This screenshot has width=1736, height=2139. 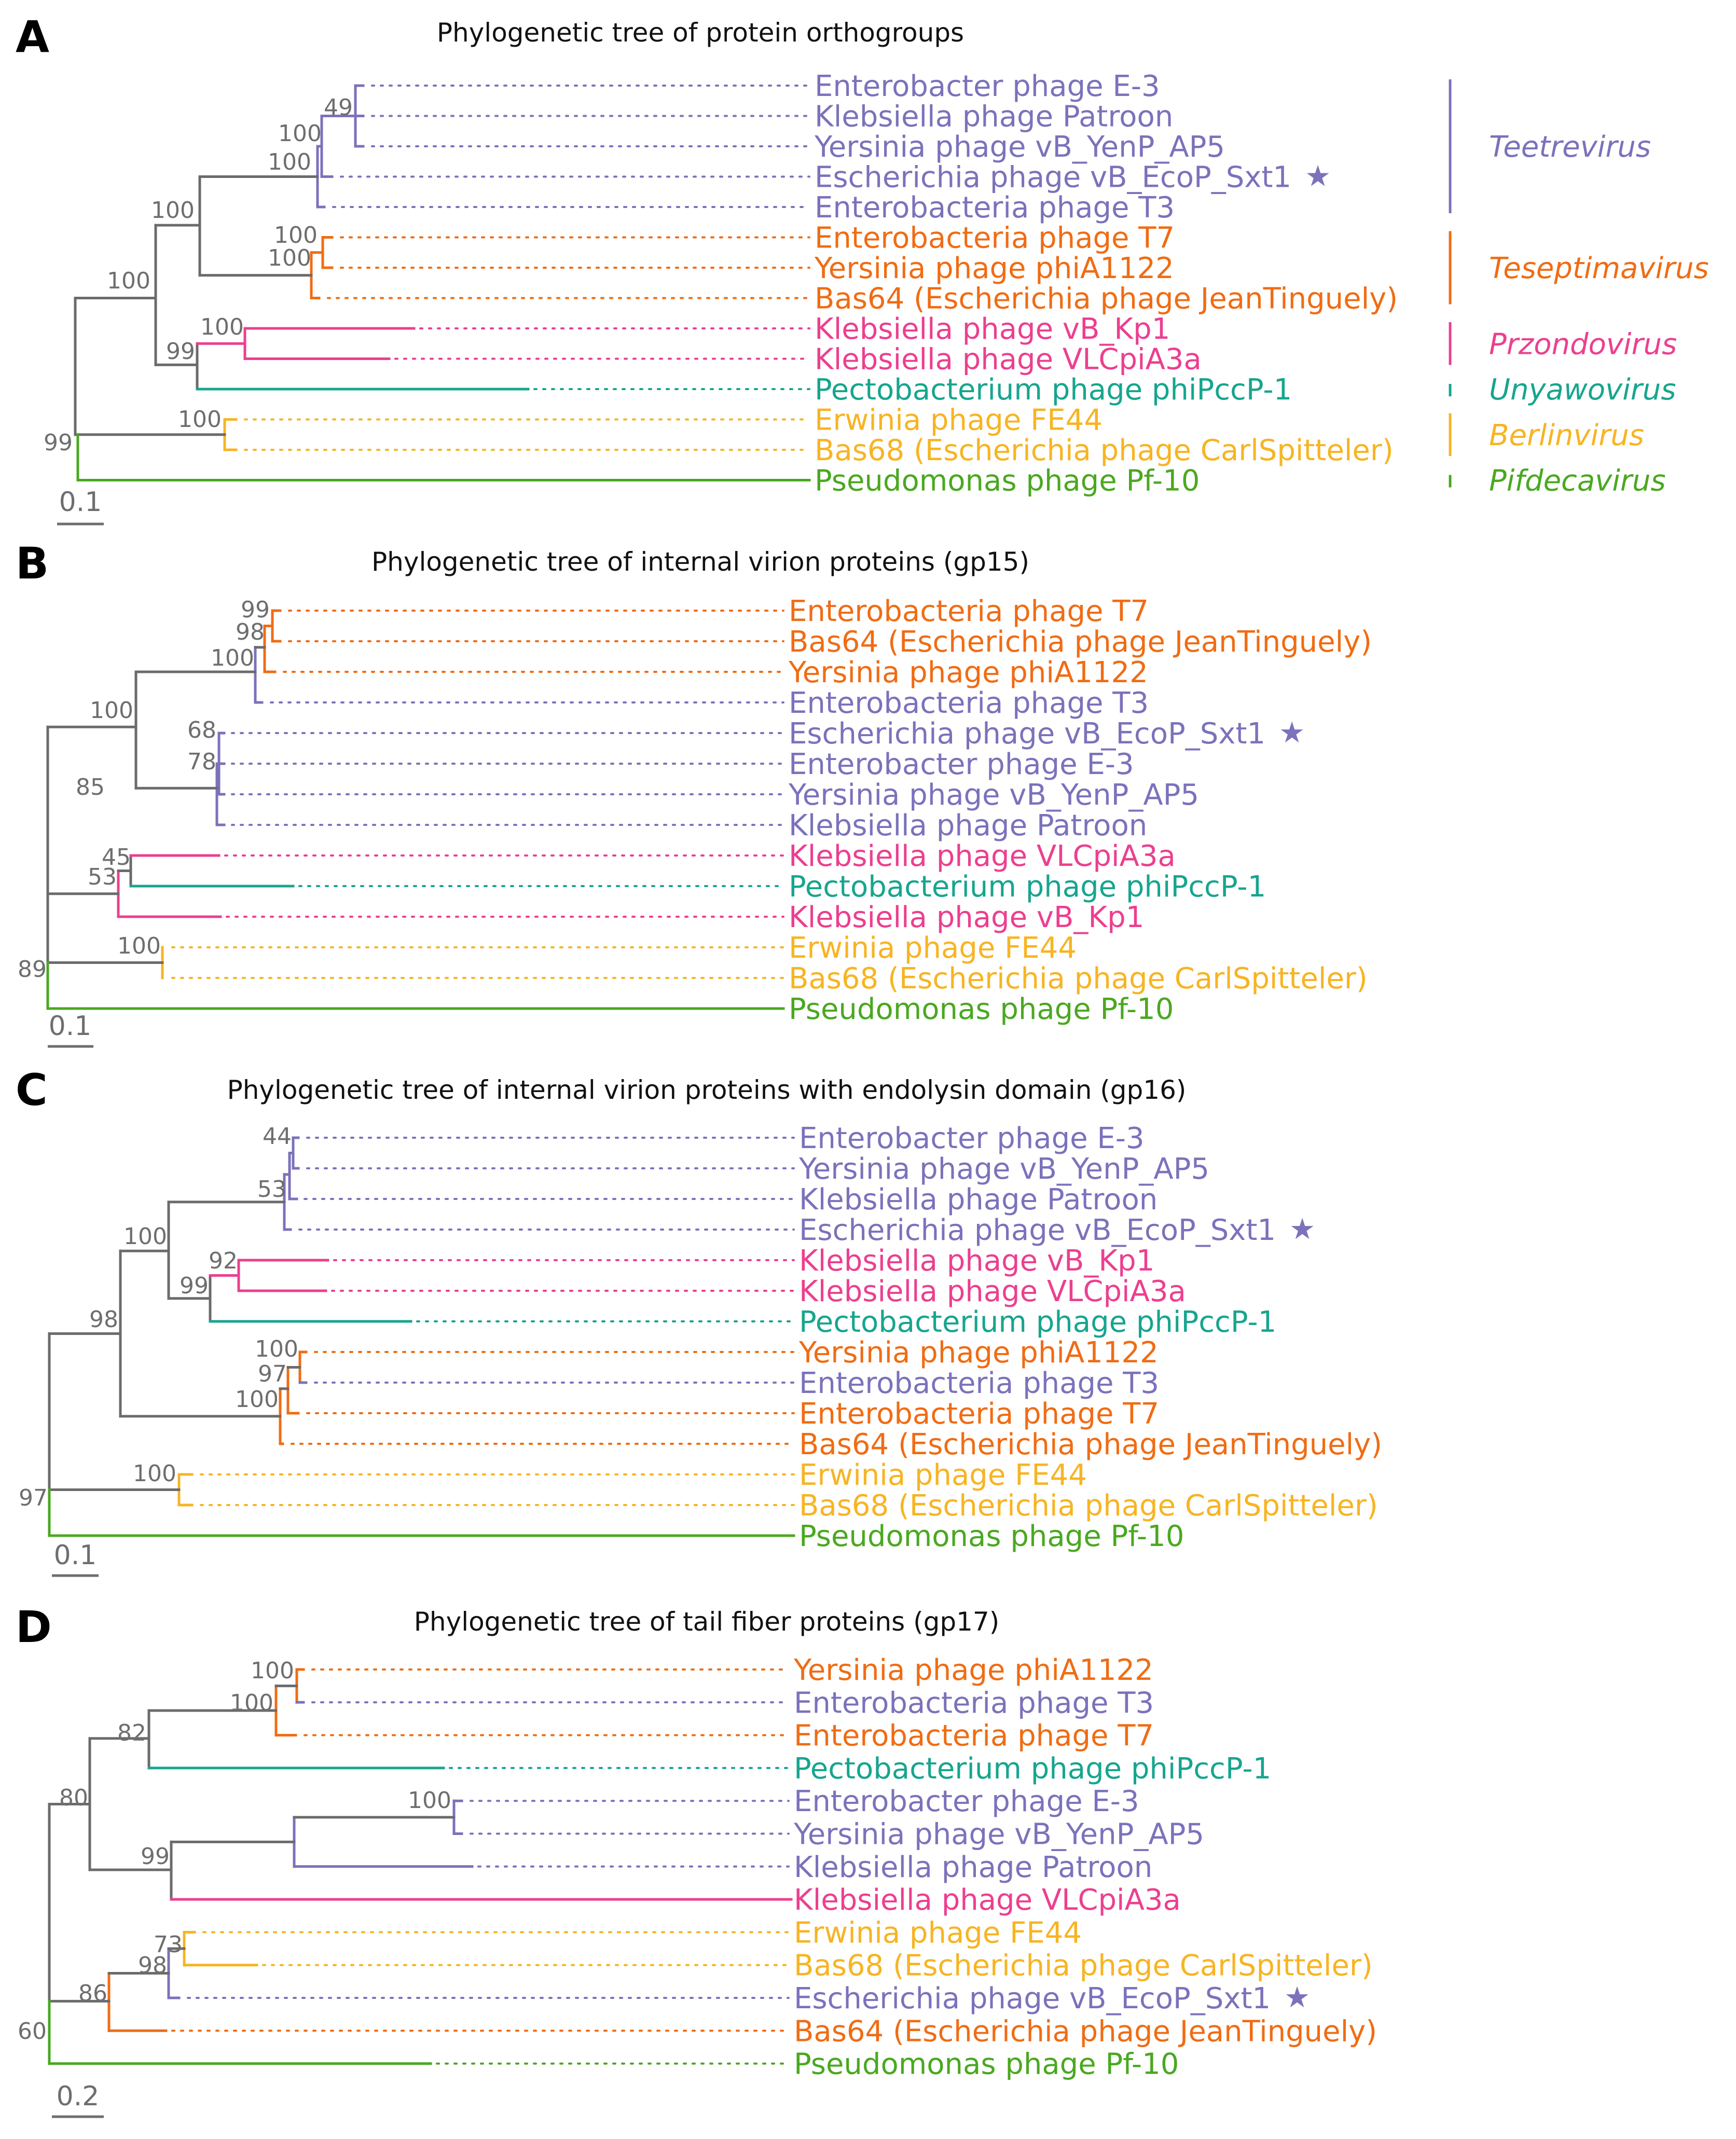 I want to click on panel-letter: C, so click(x=32, y=1090).